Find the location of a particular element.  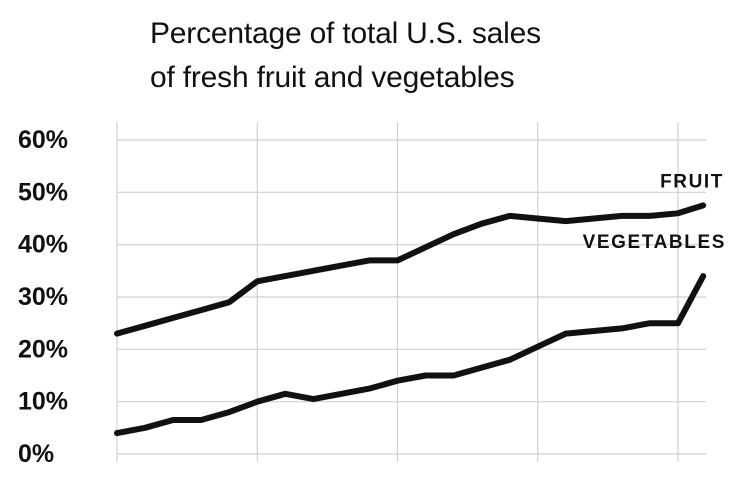

series-labels: FRUIT VEGETABLES is located at coordinates (654, 212).